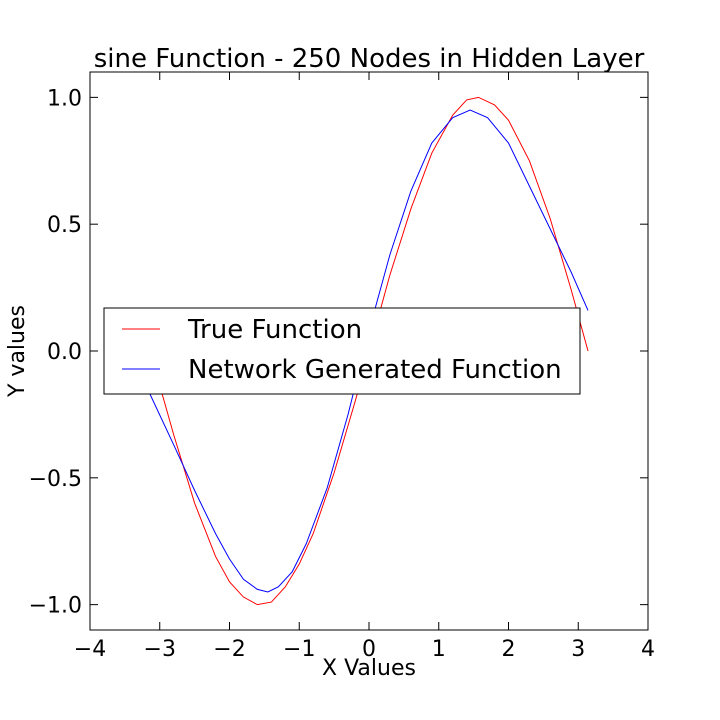 The image size is (720, 720). What do you see at coordinates (274, 330) in the screenshot?
I see `legend-label-true-function: True Function` at bounding box center [274, 330].